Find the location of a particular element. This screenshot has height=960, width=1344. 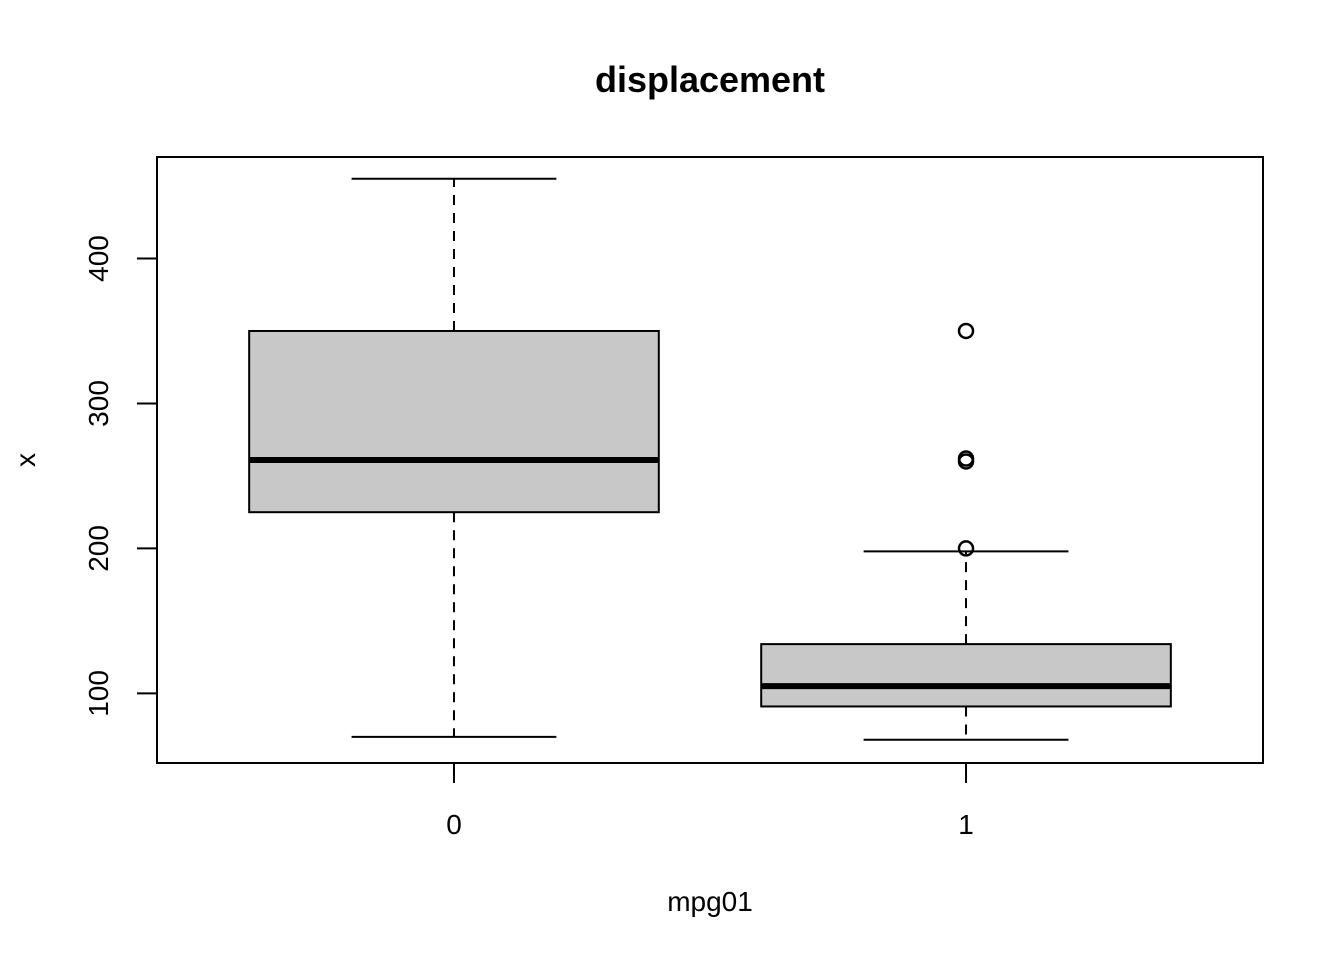

y-tick-label: 300 is located at coordinates (98, 403).